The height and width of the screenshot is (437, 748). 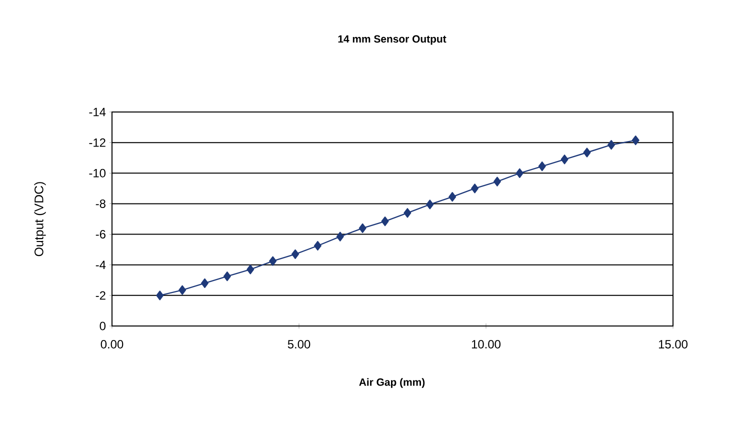 What do you see at coordinates (101, 203) in the screenshot?
I see `y-tick-label: -8` at bounding box center [101, 203].